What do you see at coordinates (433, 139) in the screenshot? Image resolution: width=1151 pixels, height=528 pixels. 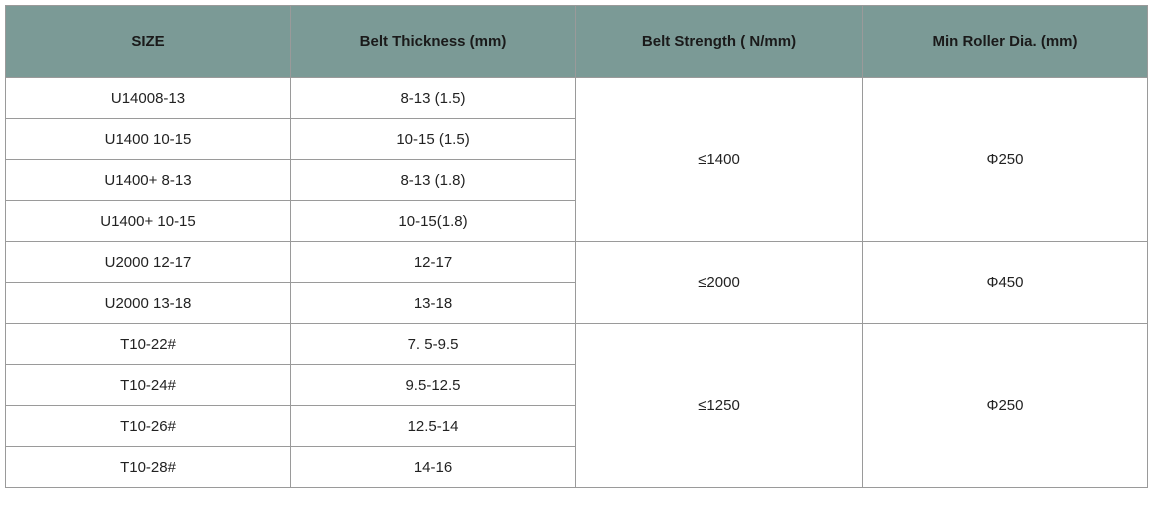 I see `thickness-cell: 10-15 (1.5)` at bounding box center [433, 139].